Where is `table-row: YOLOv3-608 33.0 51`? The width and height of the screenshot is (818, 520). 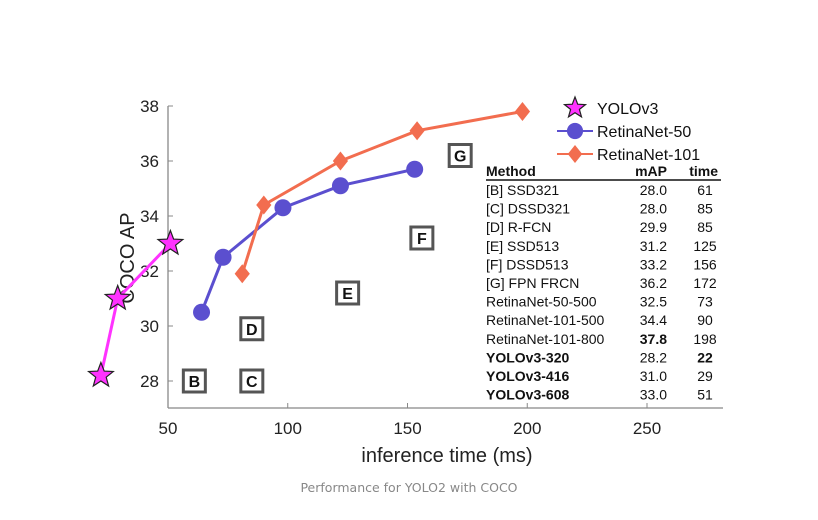 table-row: YOLOv3-608 33.0 51 is located at coordinates (599, 395).